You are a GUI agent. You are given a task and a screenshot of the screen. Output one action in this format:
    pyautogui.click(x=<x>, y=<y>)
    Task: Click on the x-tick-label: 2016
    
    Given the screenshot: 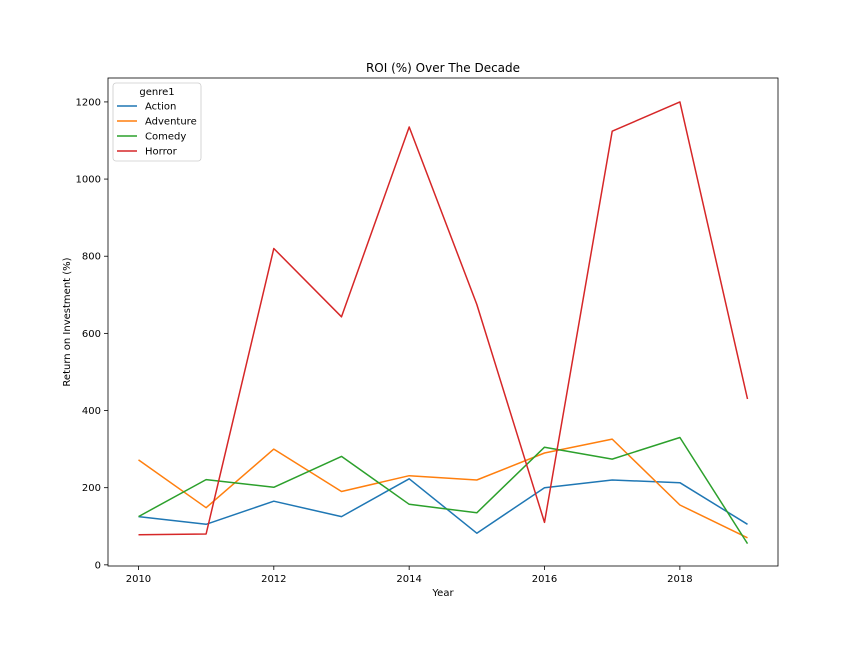 What is the action you would take?
    pyautogui.click(x=544, y=579)
    